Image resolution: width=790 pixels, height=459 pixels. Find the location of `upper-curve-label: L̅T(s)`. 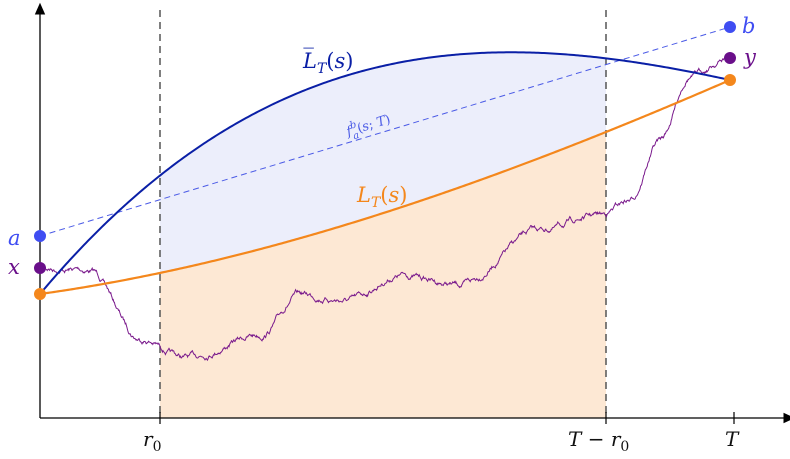

upper-curve-label: L̅T(s) is located at coordinates (327, 62).